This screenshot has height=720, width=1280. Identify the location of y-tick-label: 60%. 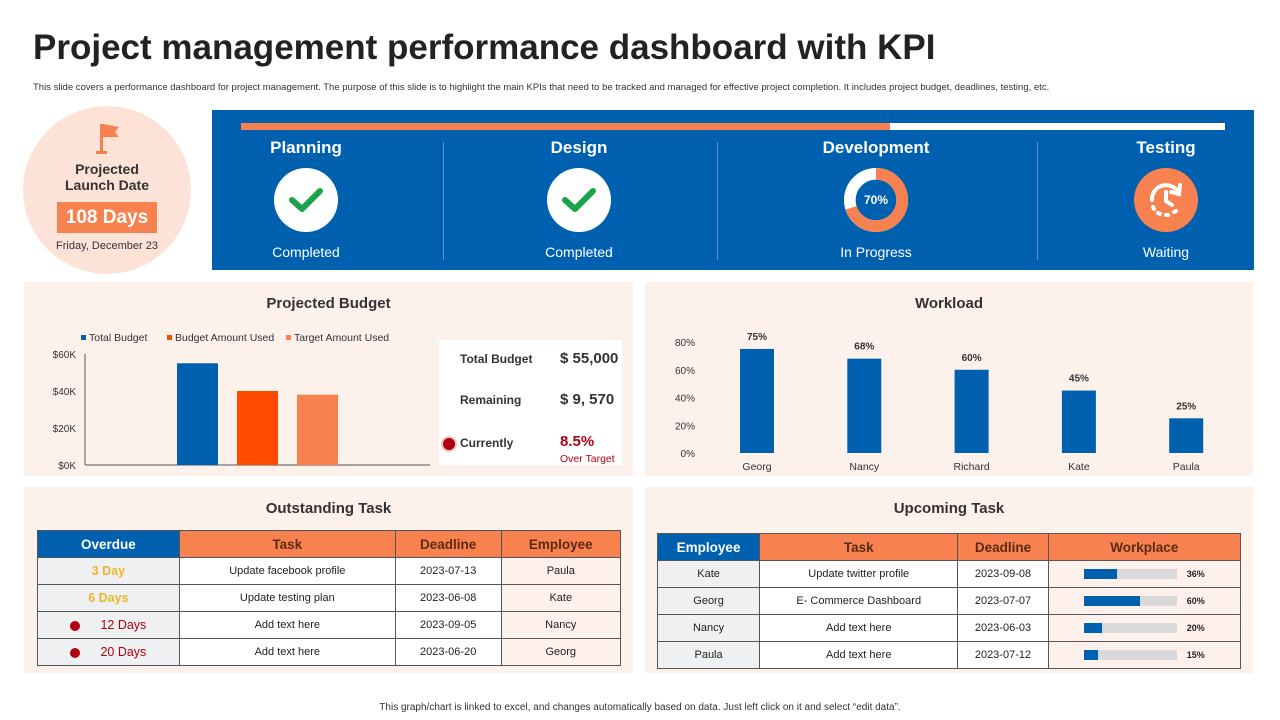
(685, 371).